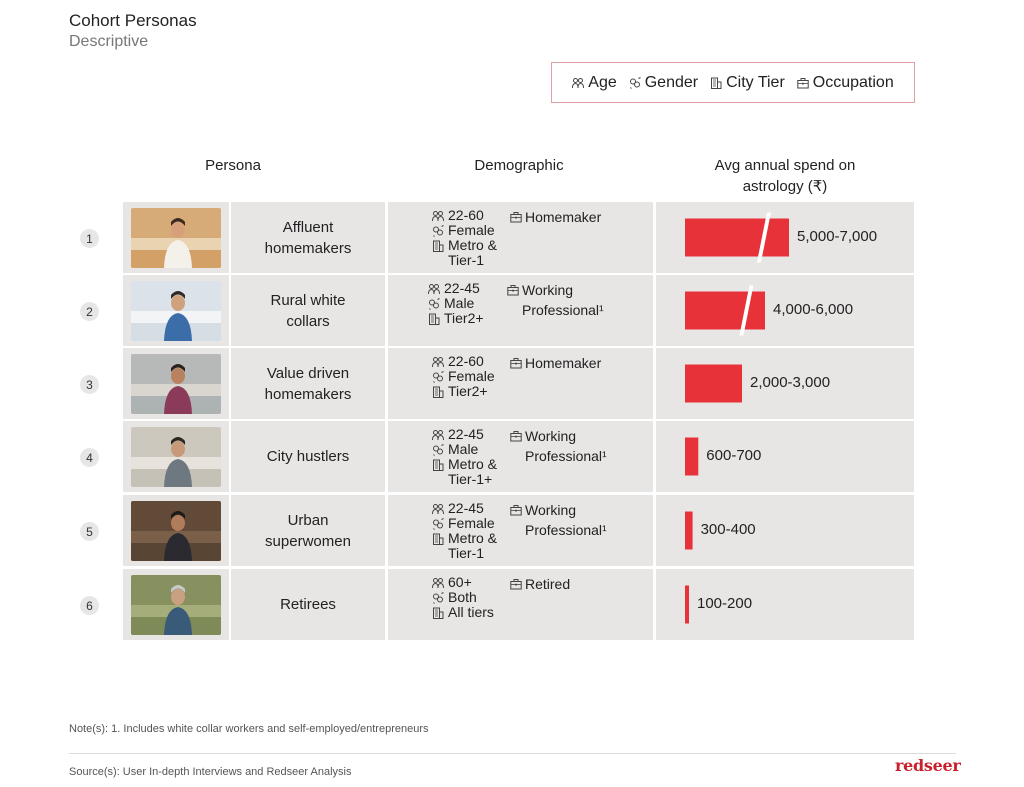 This screenshot has height=787, width=1024. Describe the element at coordinates (462, 597) in the screenshot. I see `gender-value: Both` at that location.